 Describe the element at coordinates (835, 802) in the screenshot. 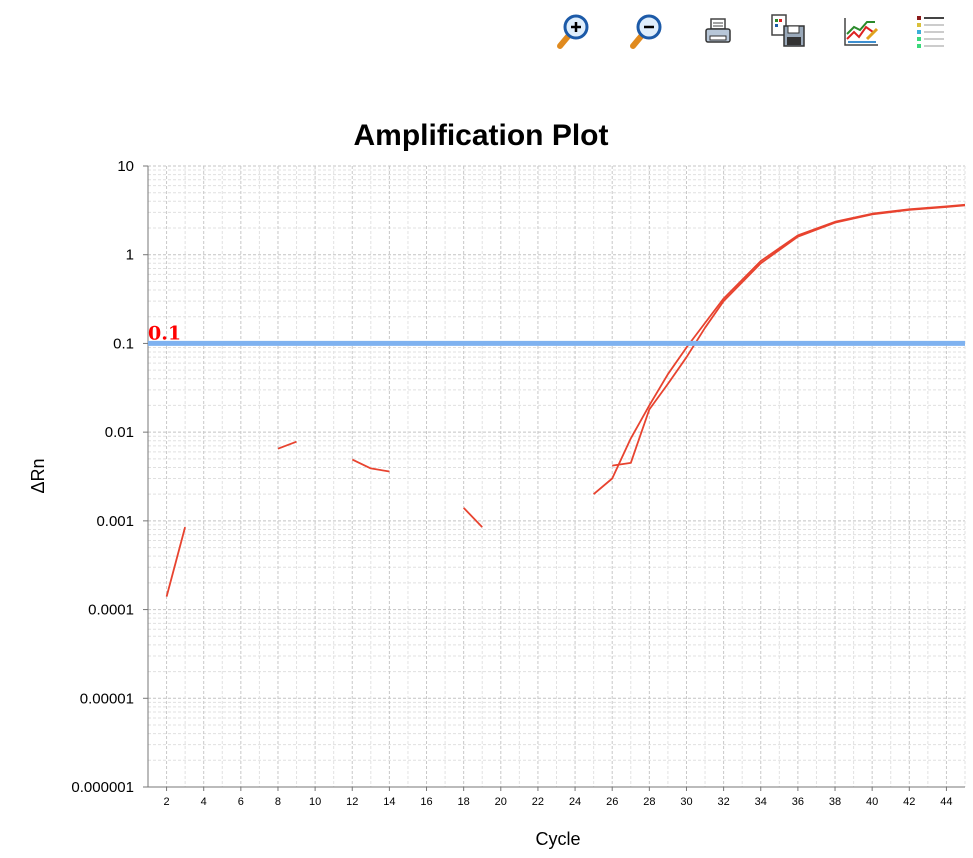

I see `x-tick-label: 38` at that location.